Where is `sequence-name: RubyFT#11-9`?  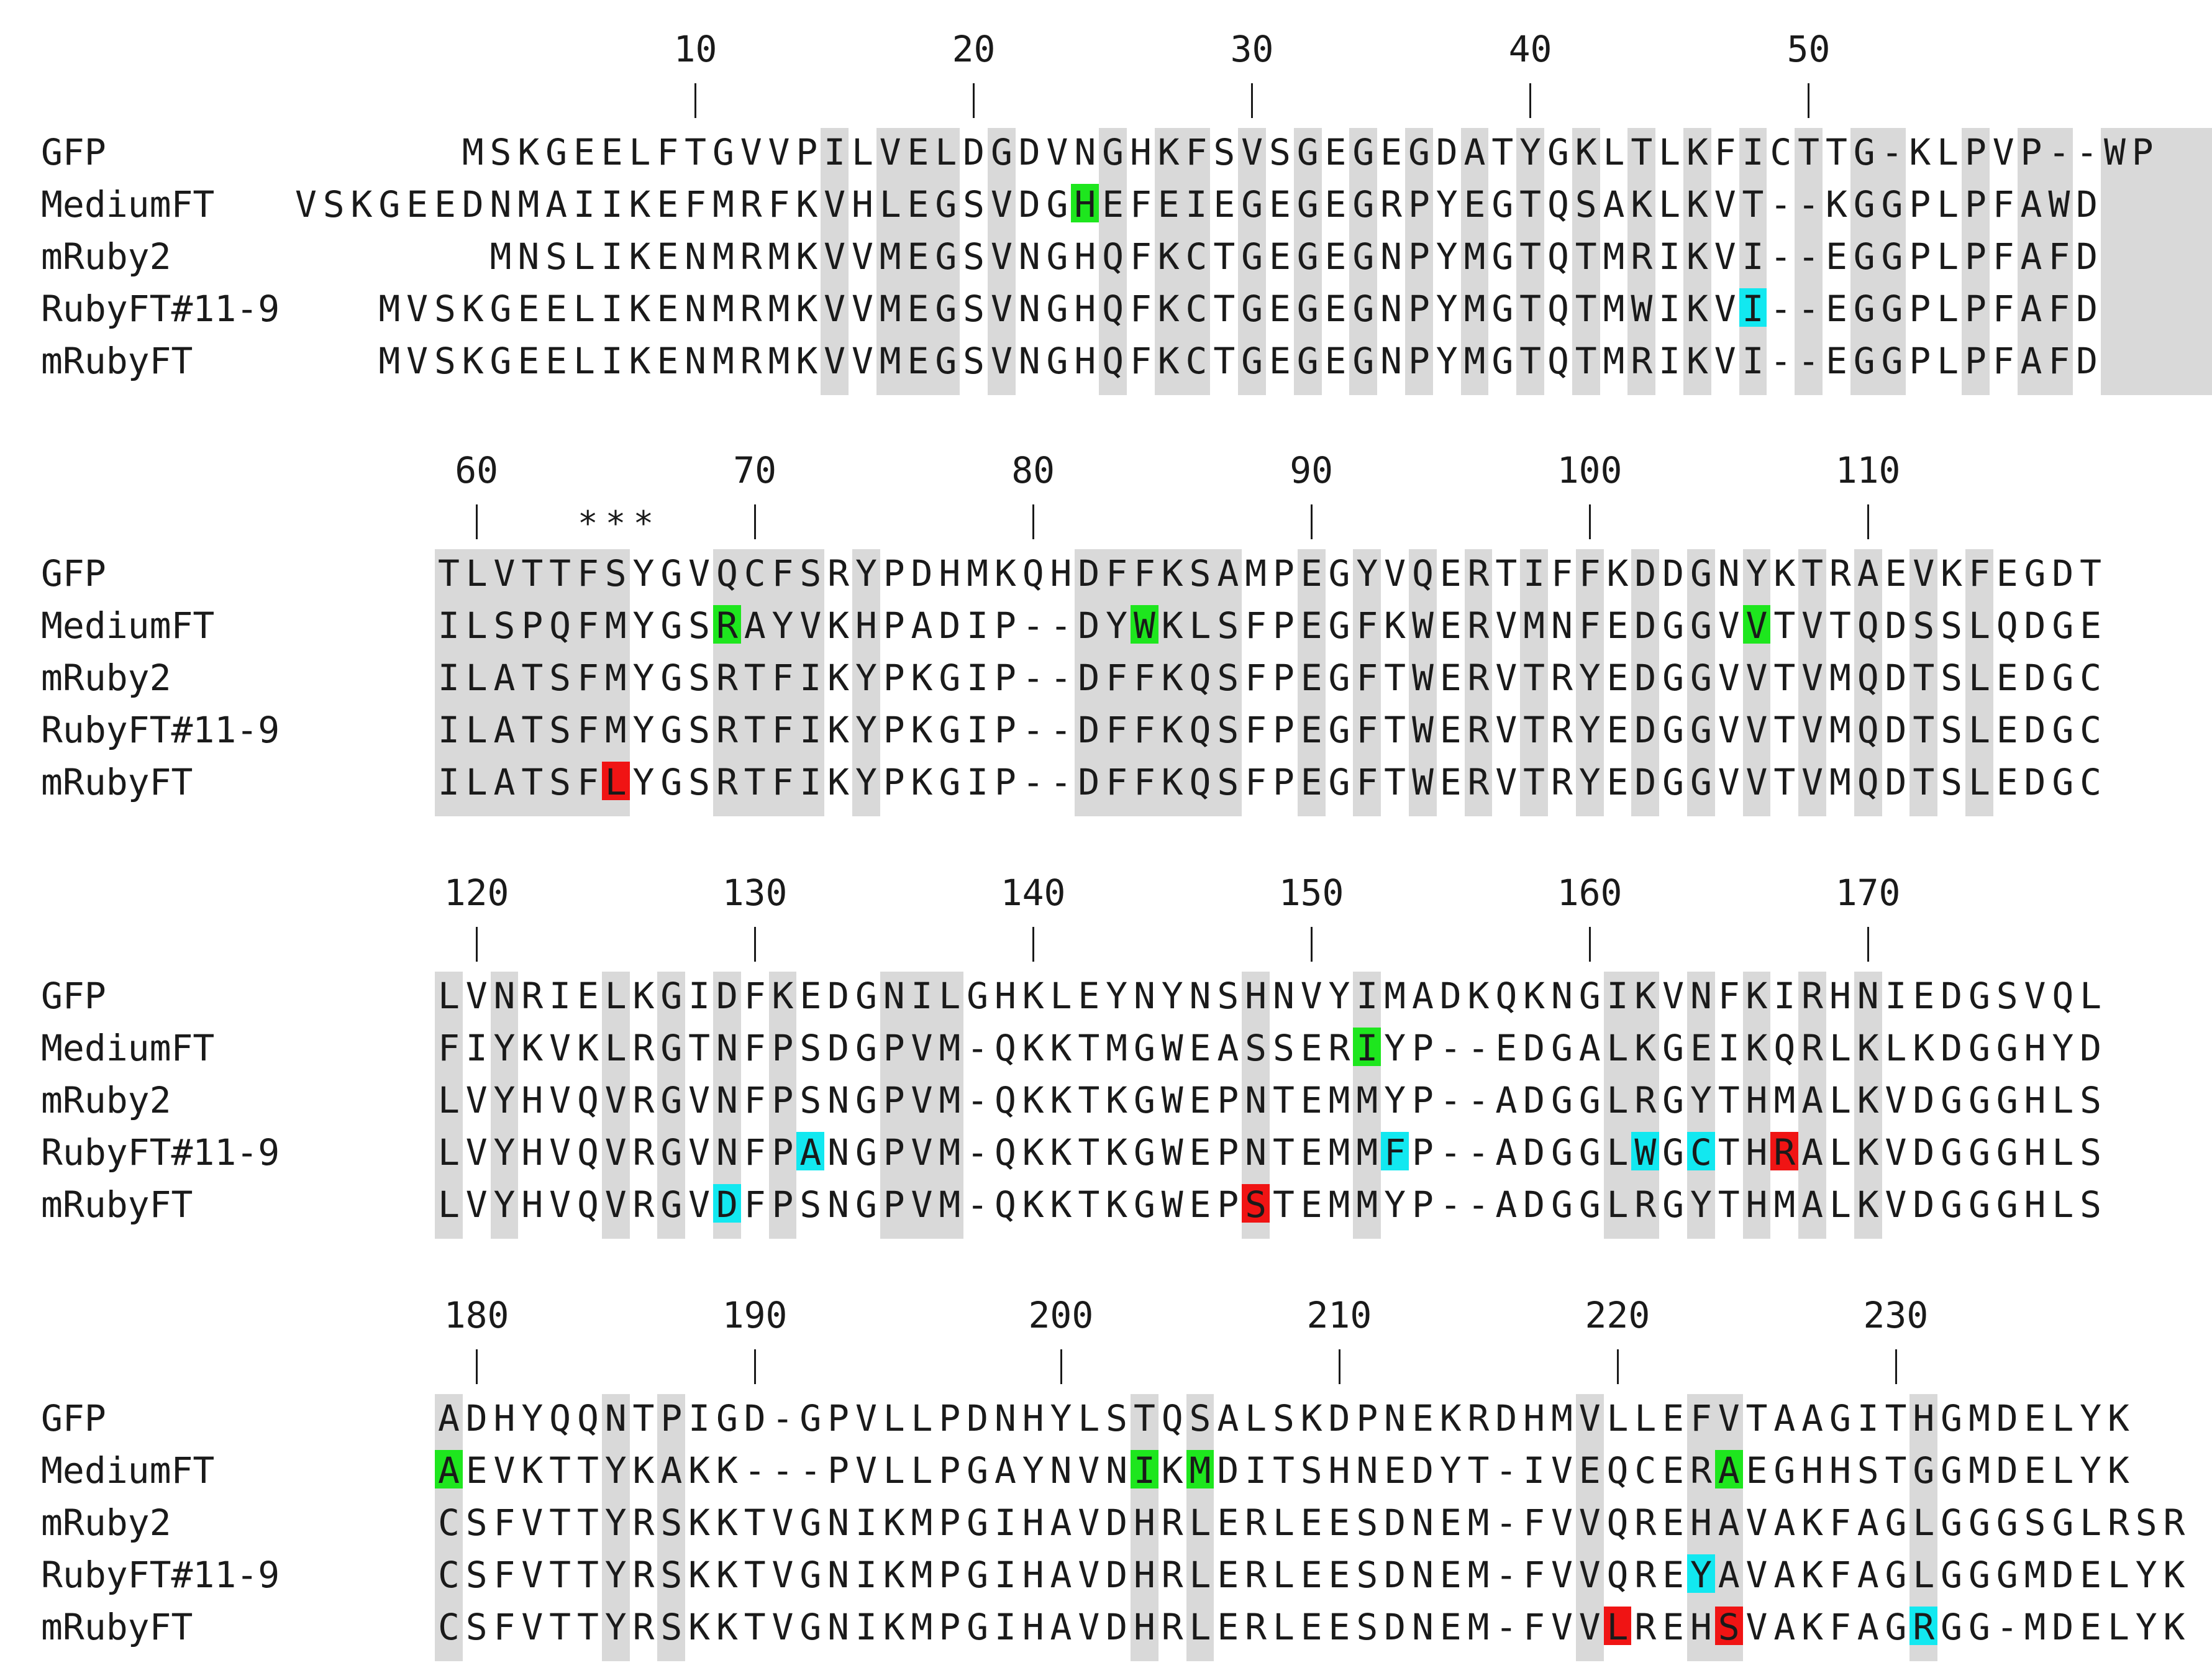 sequence-name: RubyFT#11-9 is located at coordinates (160, 309).